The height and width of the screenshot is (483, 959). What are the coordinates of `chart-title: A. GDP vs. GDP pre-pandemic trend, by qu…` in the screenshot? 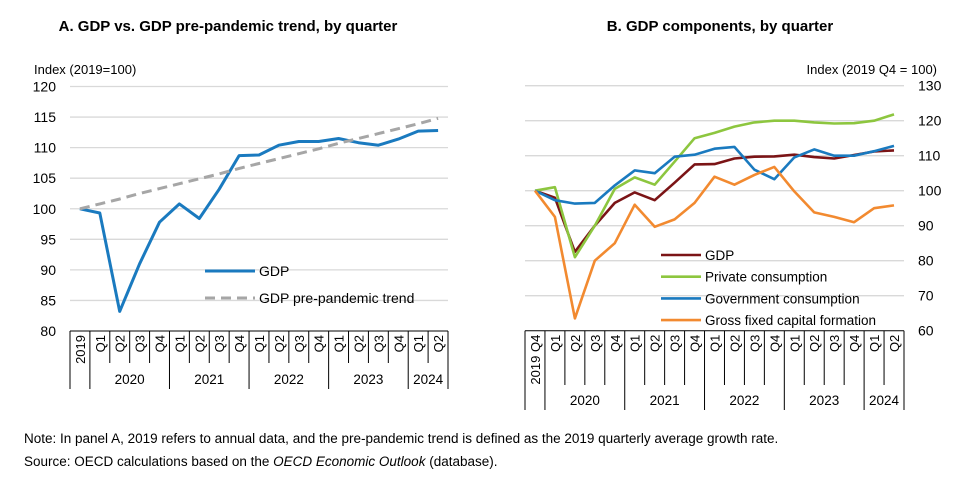 It's located at (228, 26).